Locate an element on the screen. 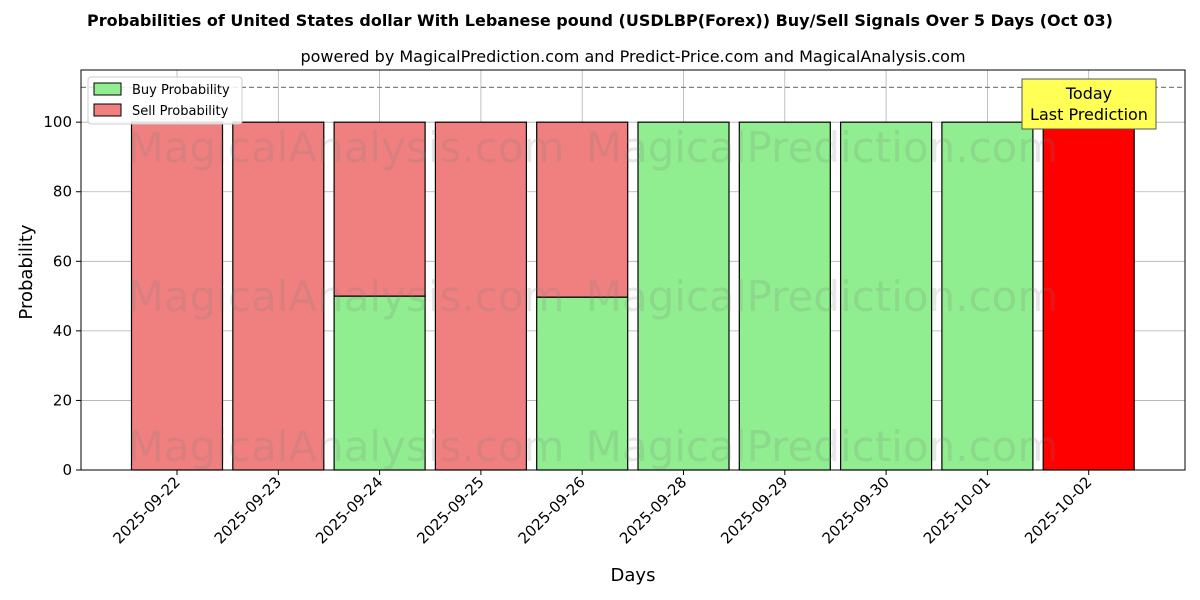  y-tick-label: 40 is located at coordinates (62, 331).